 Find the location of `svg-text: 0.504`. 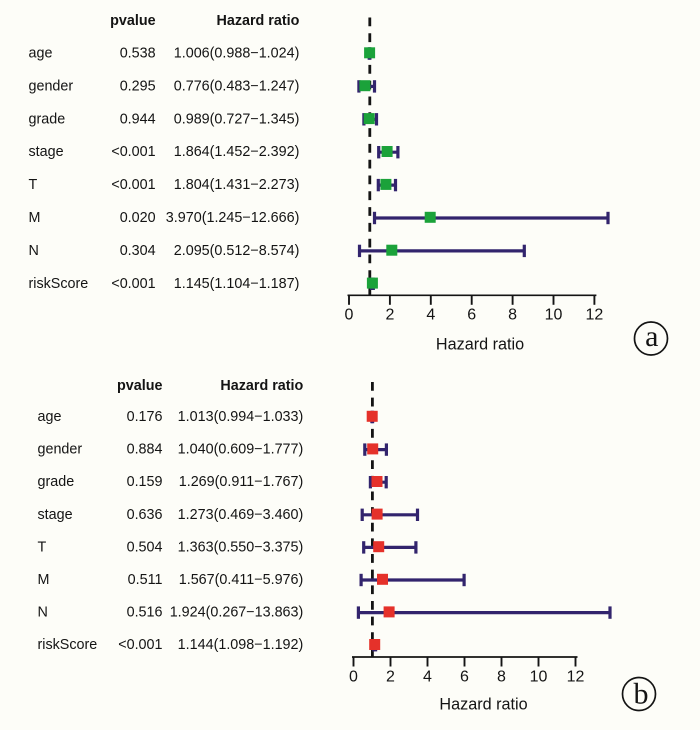

svg-text: 0.504 is located at coordinates (145, 547).